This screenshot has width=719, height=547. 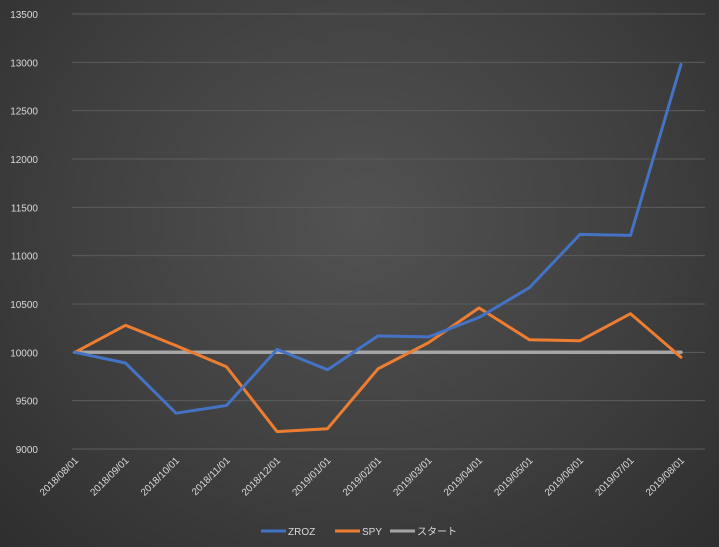 What do you see at coordinates (564, 476) in the screenshot?
I see `x-tick-label: 2019/06/01` at bounding box center [564, 476].